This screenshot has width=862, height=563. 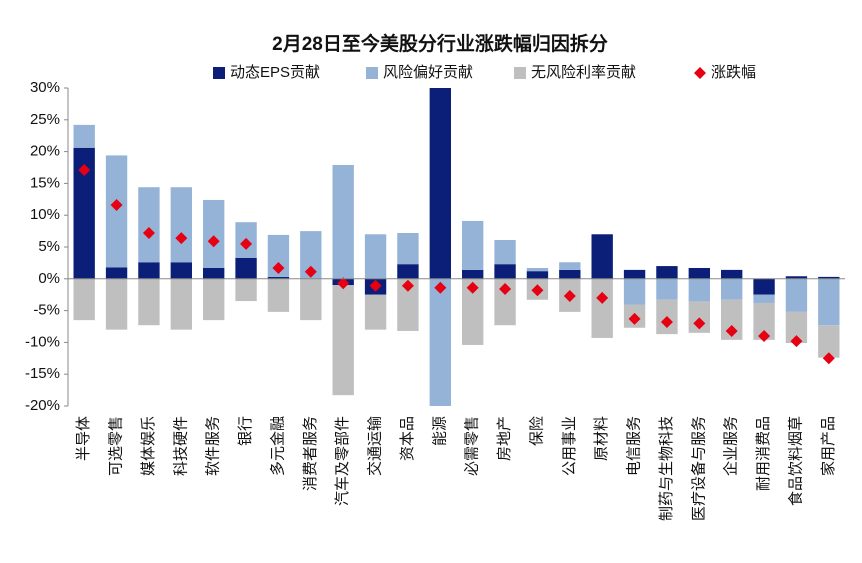 What do you see at coordinates (148, 446) in the screenshot?
I see `x-tick-label: 媒体娱乐` at bounding box center [148, 446].